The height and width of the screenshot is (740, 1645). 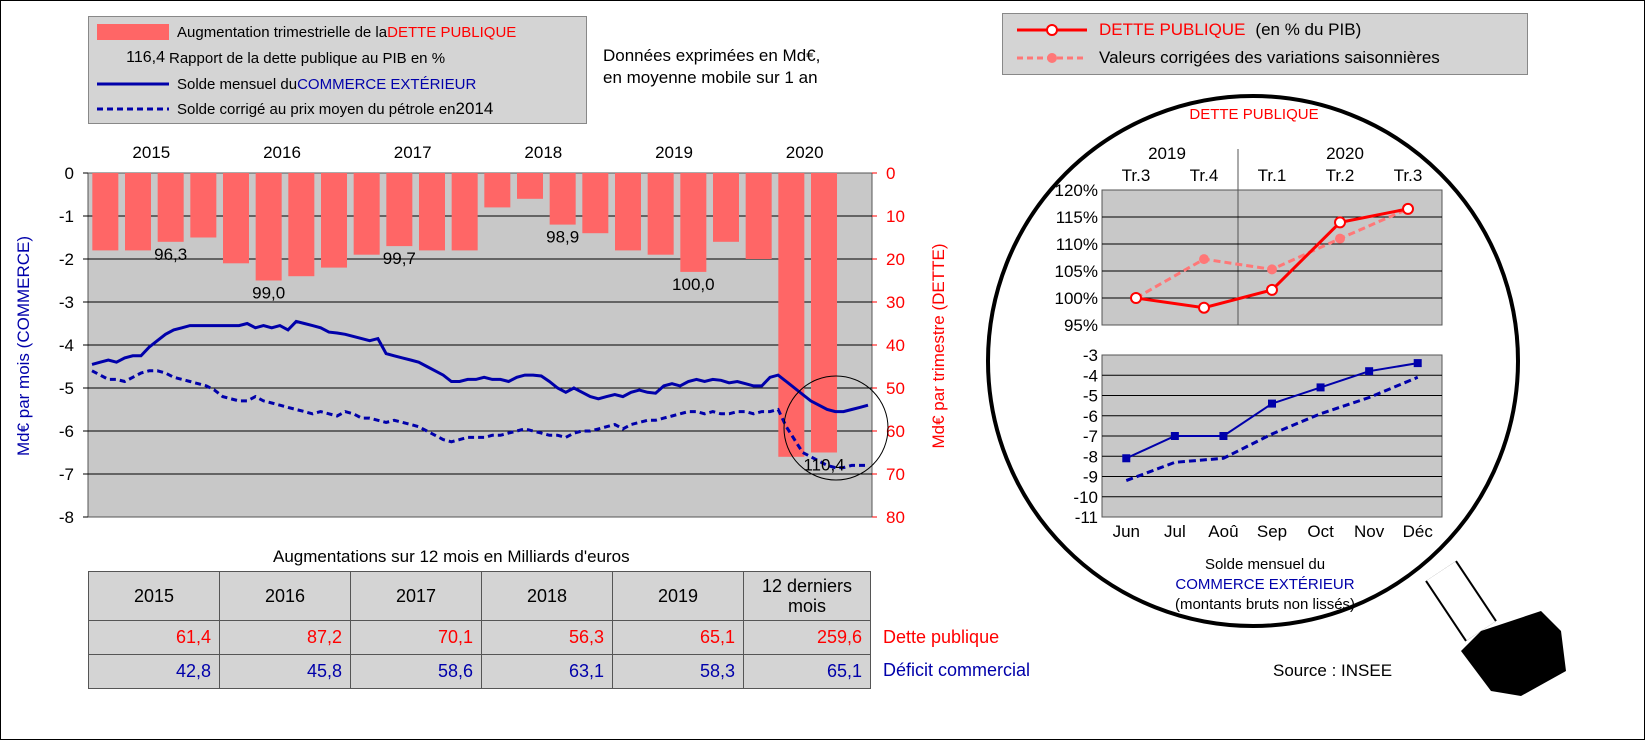 What do you see at coordinates (823, 465) in the screenshot?
I see `ratio-label: 110,4` at bounding box center [823, 465].